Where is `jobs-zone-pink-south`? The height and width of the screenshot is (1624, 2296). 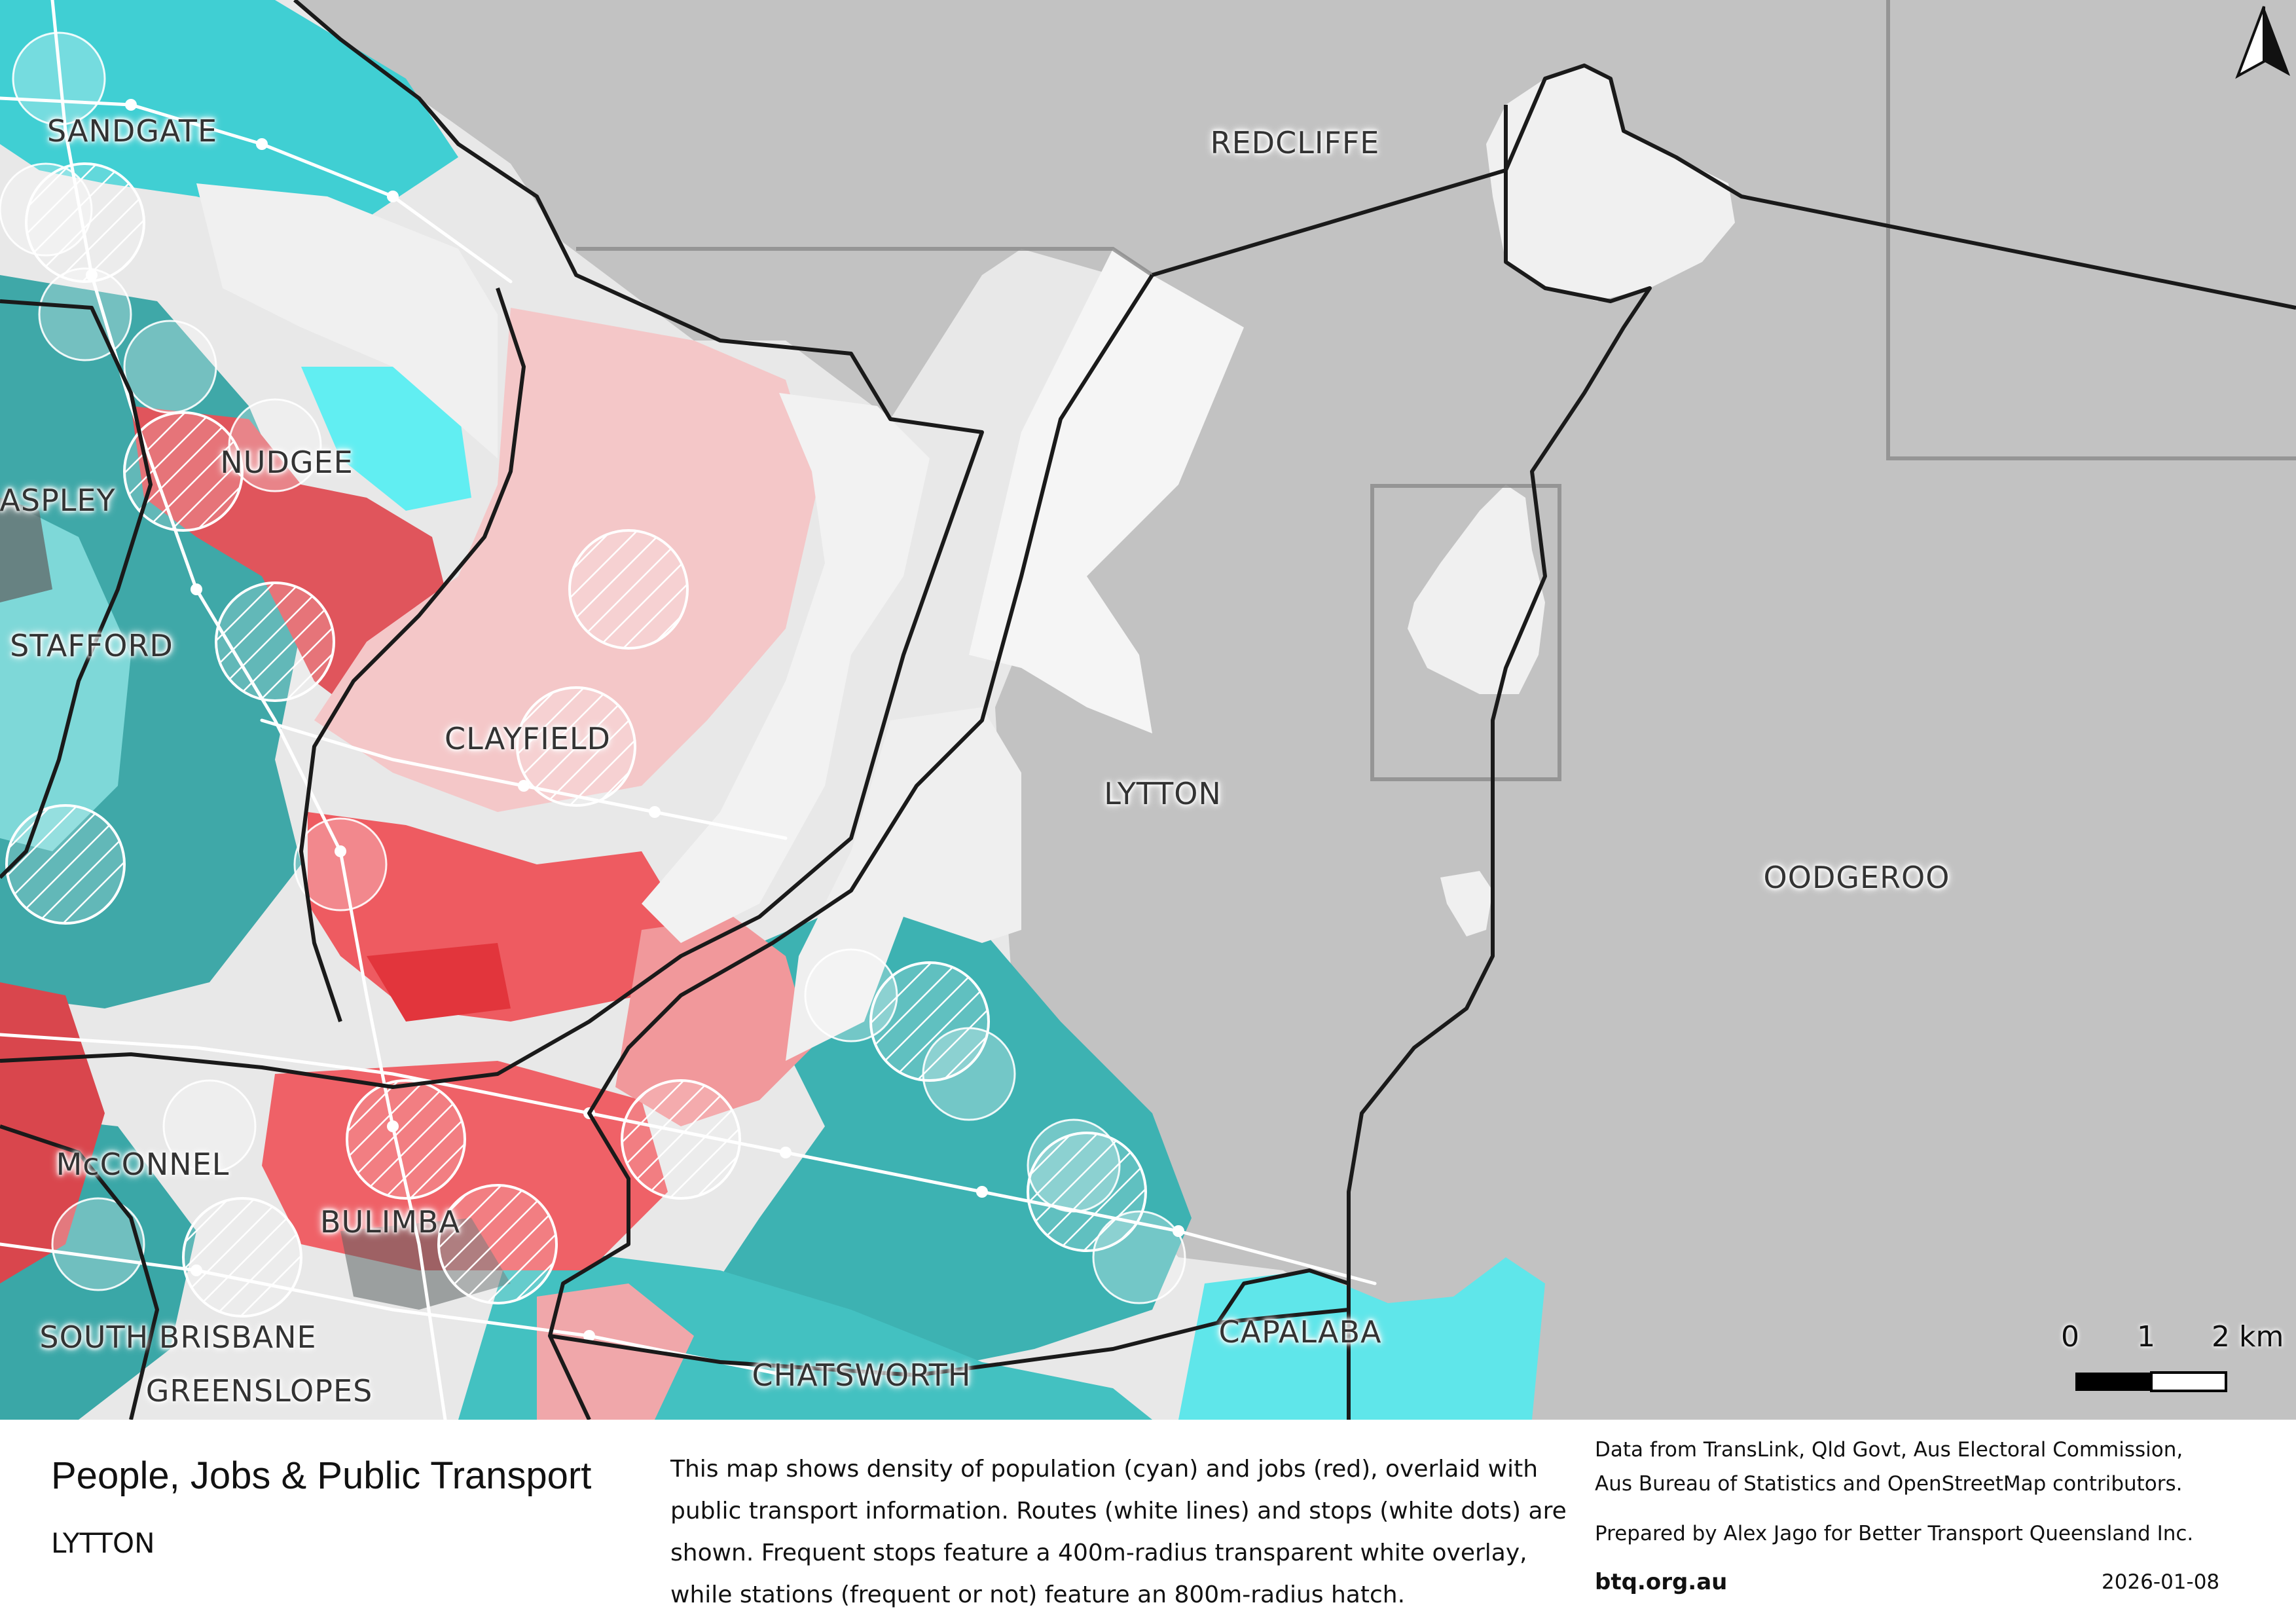 jobs-zone-pink-south is located at coordinates (615, 1351).